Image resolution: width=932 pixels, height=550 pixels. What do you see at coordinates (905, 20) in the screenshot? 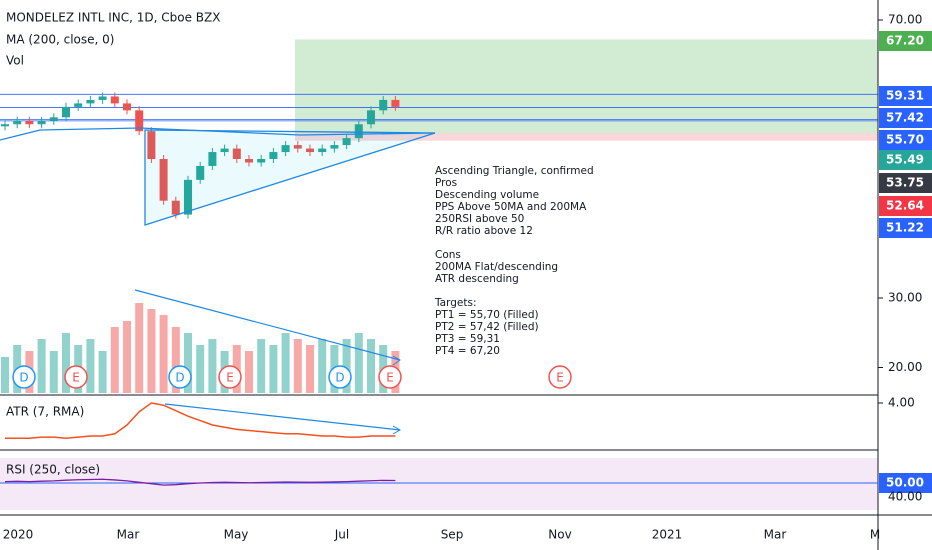
I see `price-tick-label: 70.00` at bounding box center [905, 20].